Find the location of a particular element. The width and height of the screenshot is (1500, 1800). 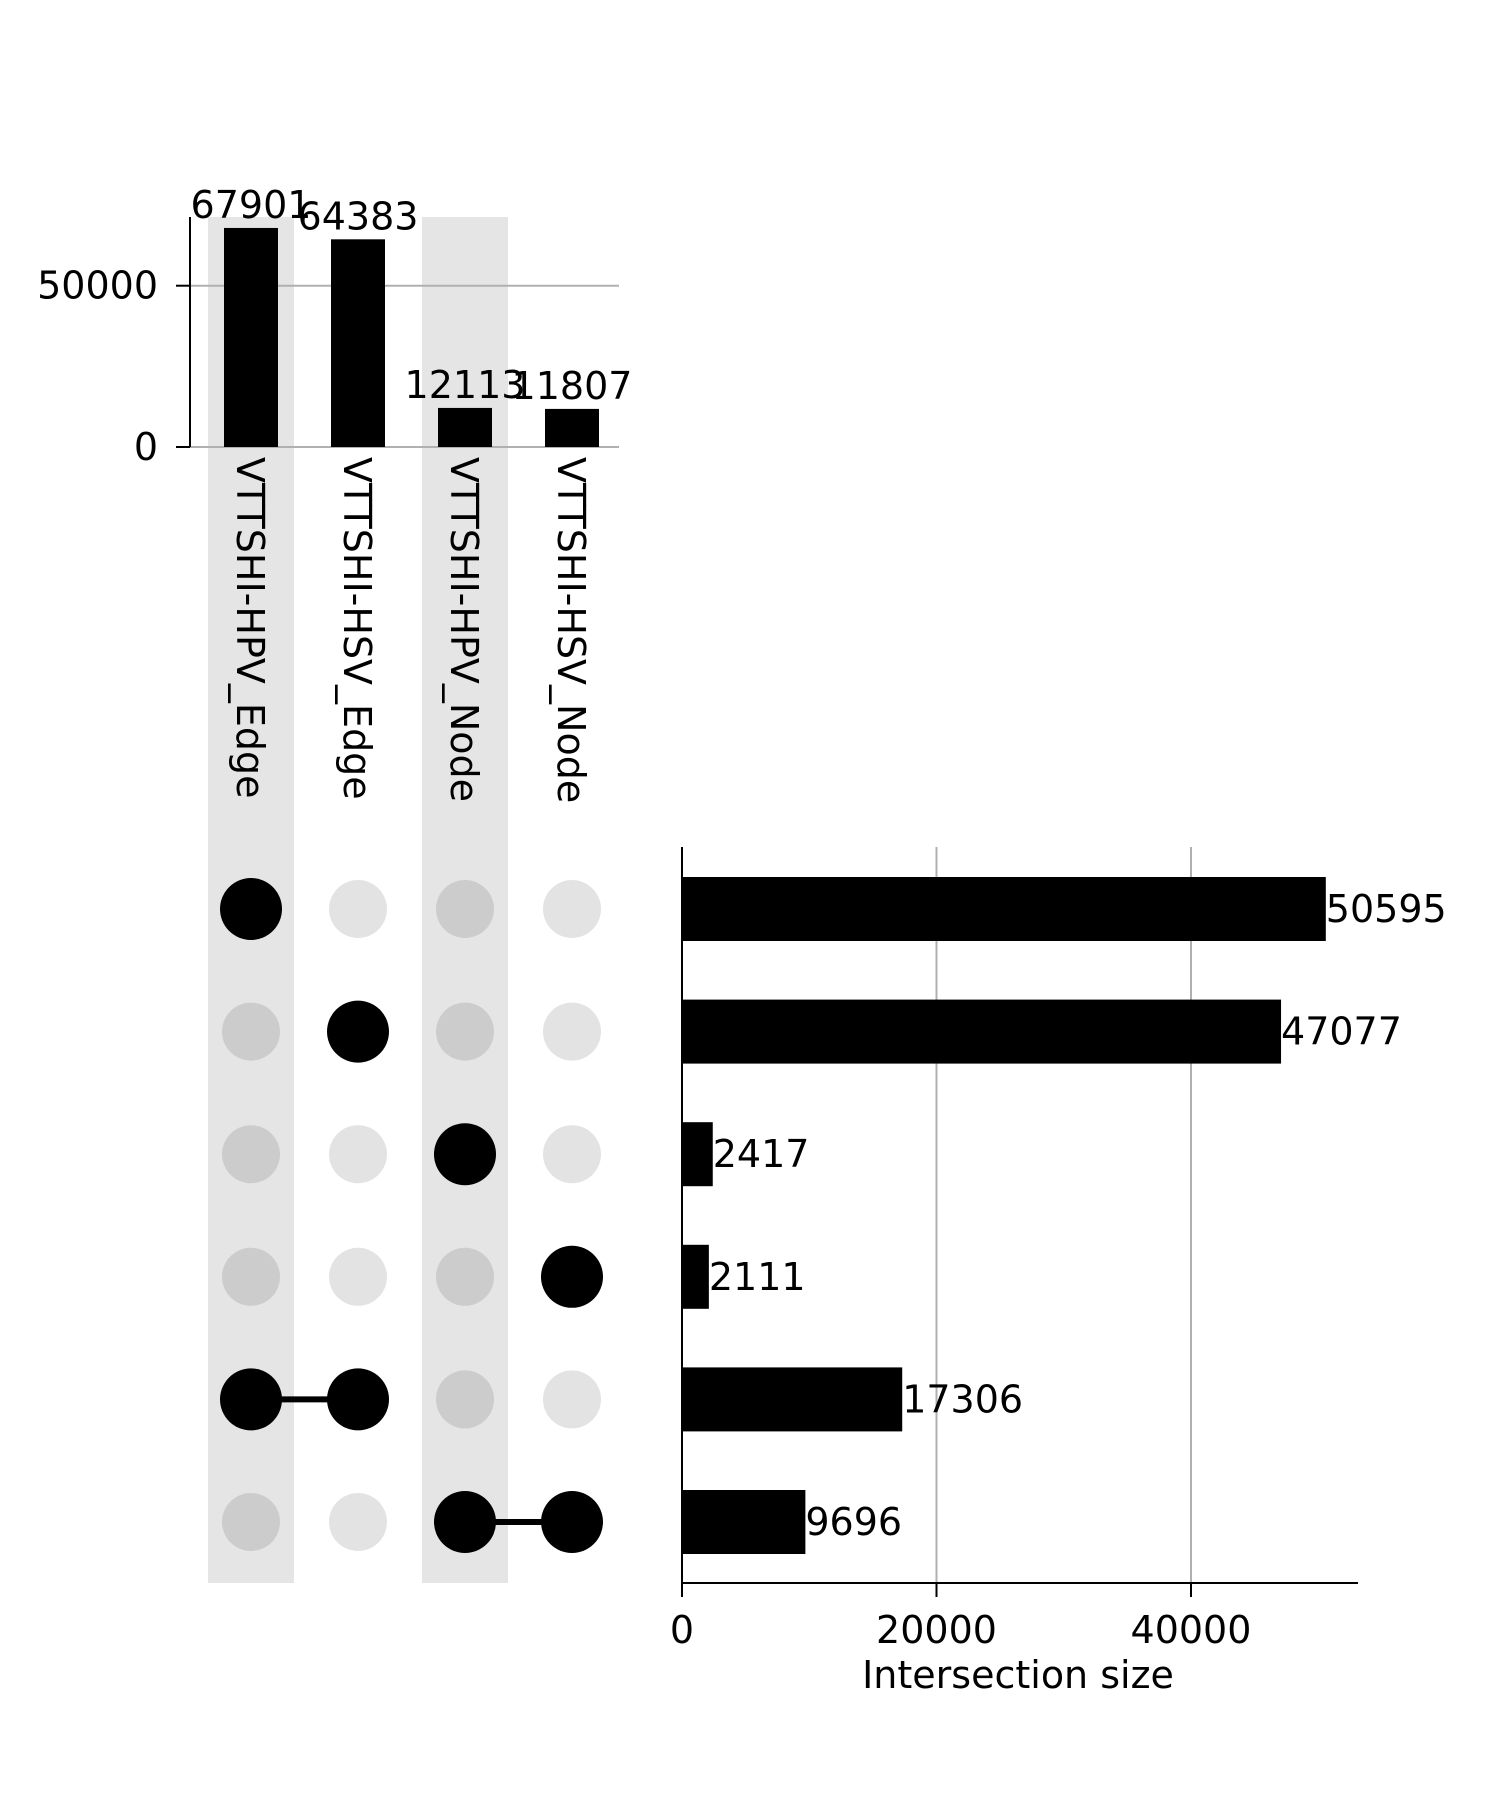

set-size-value-label: 12113 is located at coordinates (465, 385).